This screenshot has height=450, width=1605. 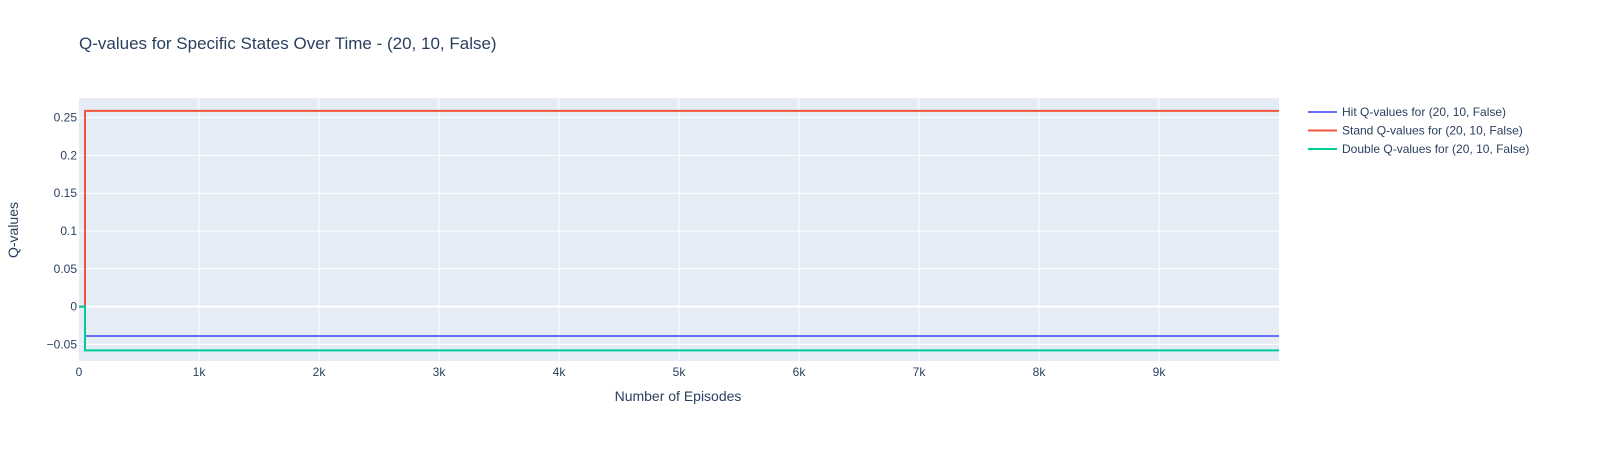 What do you see at coordinates (13, 230) in the screenshot?
I see `y-axis-title: Q-values` at bounding box center [13, 230].